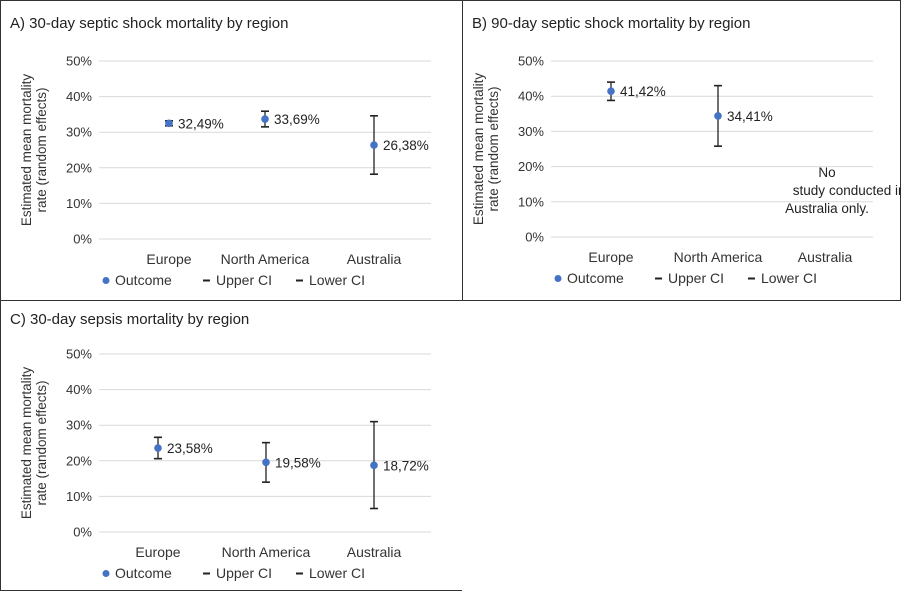  Describe the element at coordinates (827, 208) in the screenshot. I see `annotation-text: Australia only.` at that location.